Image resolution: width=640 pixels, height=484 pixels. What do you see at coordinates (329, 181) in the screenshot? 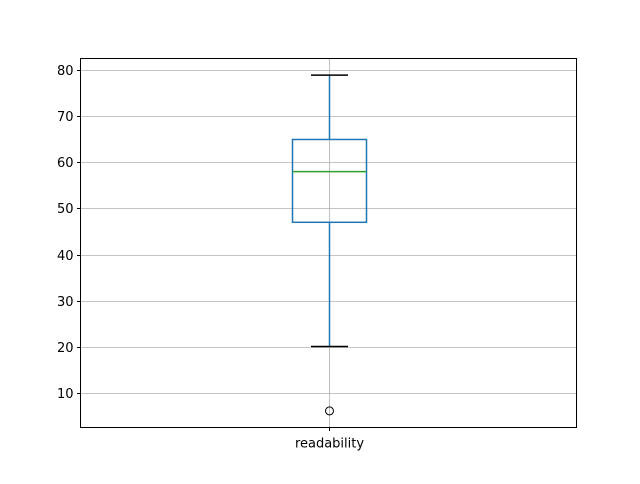
I see `box` at bounding box center [329, 181].